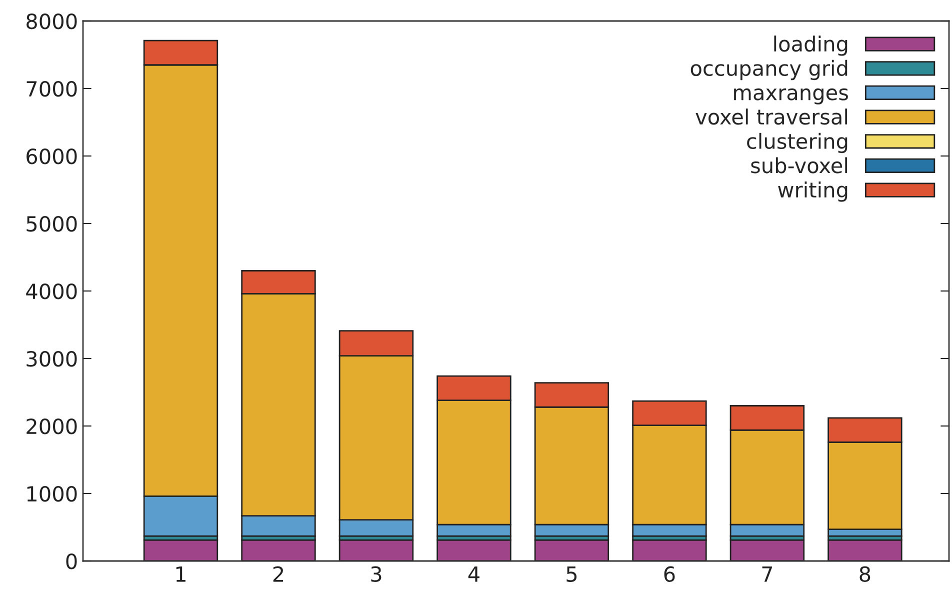 The image size is (952, 597). What do you see at coordinates (71, 561) in the screenshot?
I see `y-tick-label: 0` at bounding box center [71, 561].